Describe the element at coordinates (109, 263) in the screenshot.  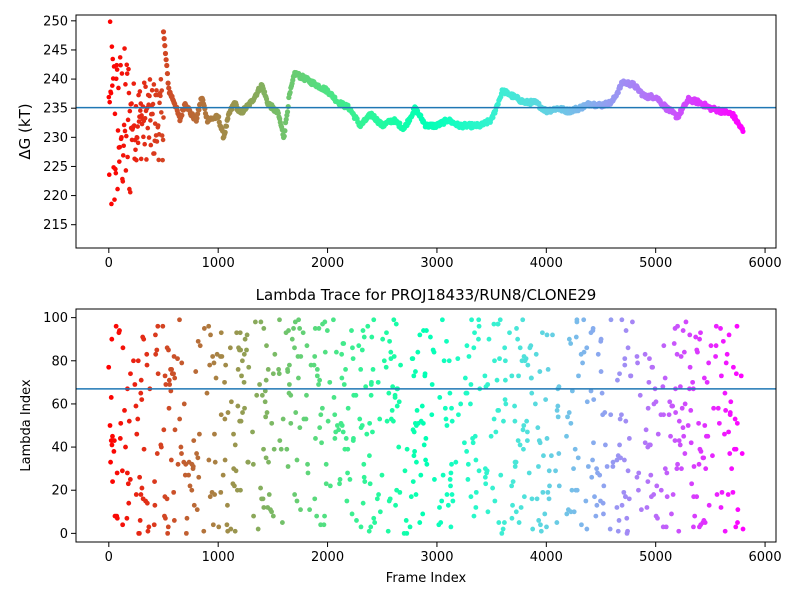
I see `x-tick-label: 0` at that location.